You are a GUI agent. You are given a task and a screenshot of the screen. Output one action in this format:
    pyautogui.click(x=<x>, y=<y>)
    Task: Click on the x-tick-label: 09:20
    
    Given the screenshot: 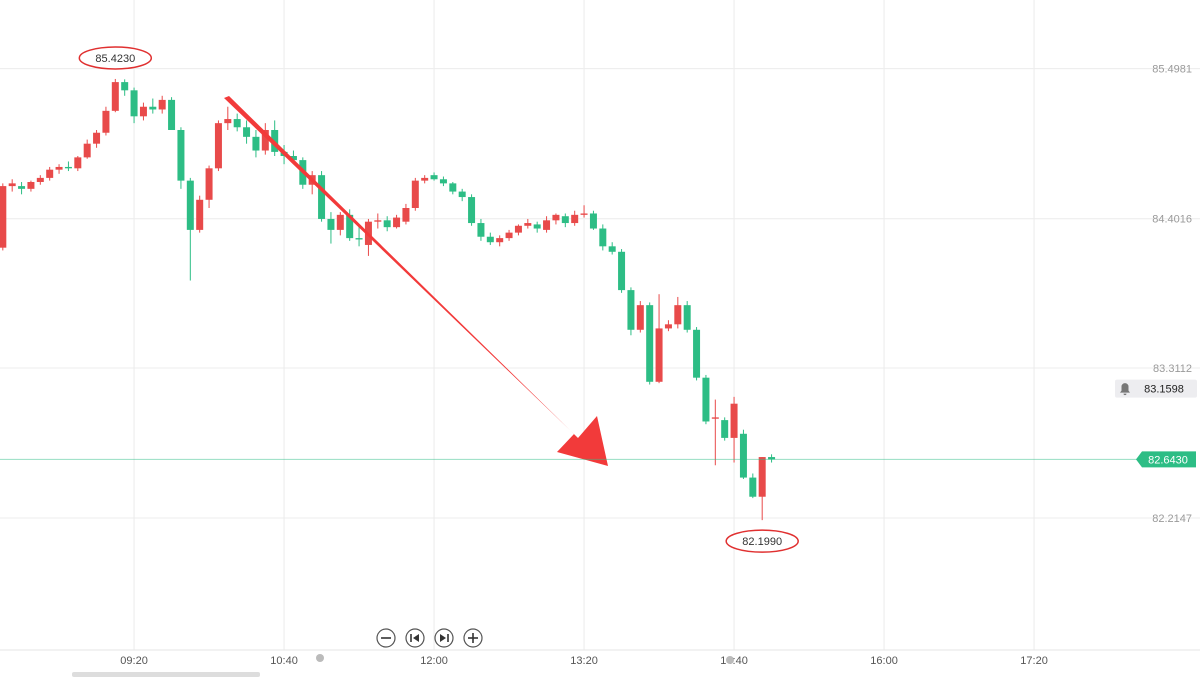 What is the action you would take?
    pyautogui.click(x=134, y=661)
    